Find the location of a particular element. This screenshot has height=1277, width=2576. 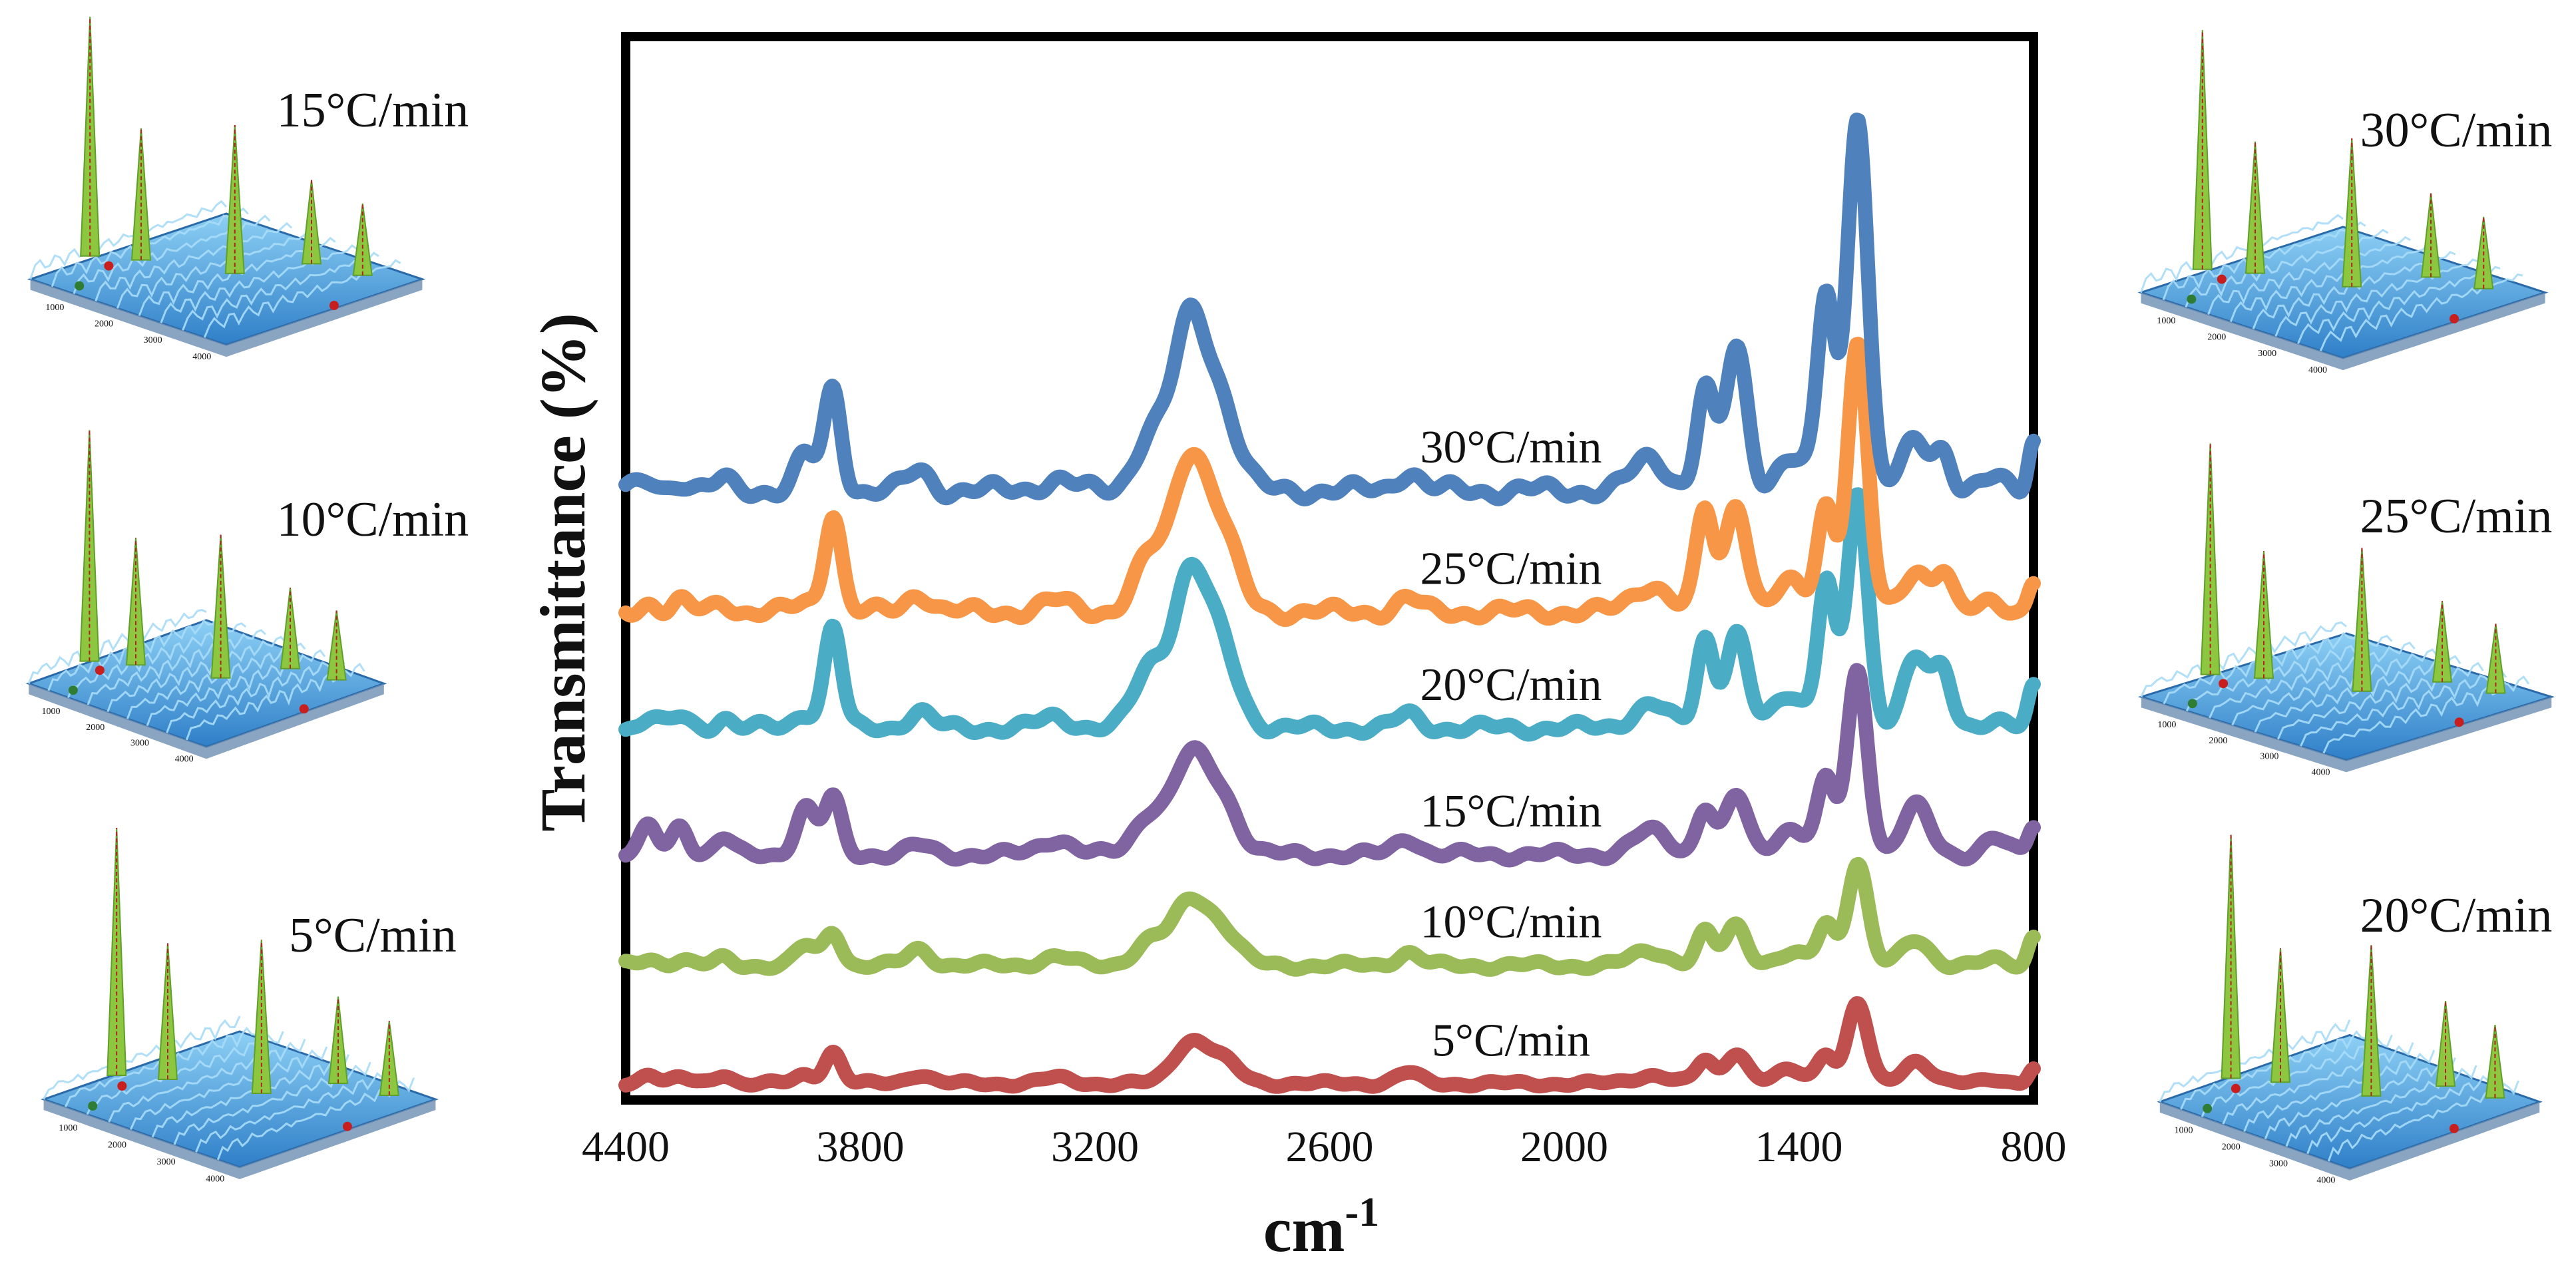

surface-plot-30c: 1000 2000 3000 4000 30°C/min is located at coordinates (2345, 202).